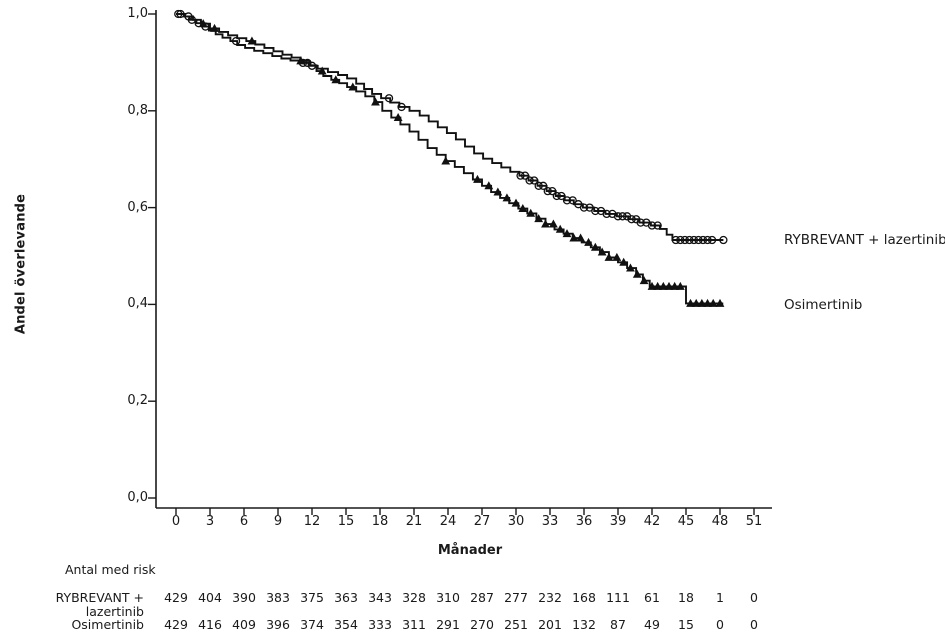 The image size is (945, 639). Describe the element at coordinates (618, 597) in the screenshot. I see `risk-table-cell: 111` at that location.